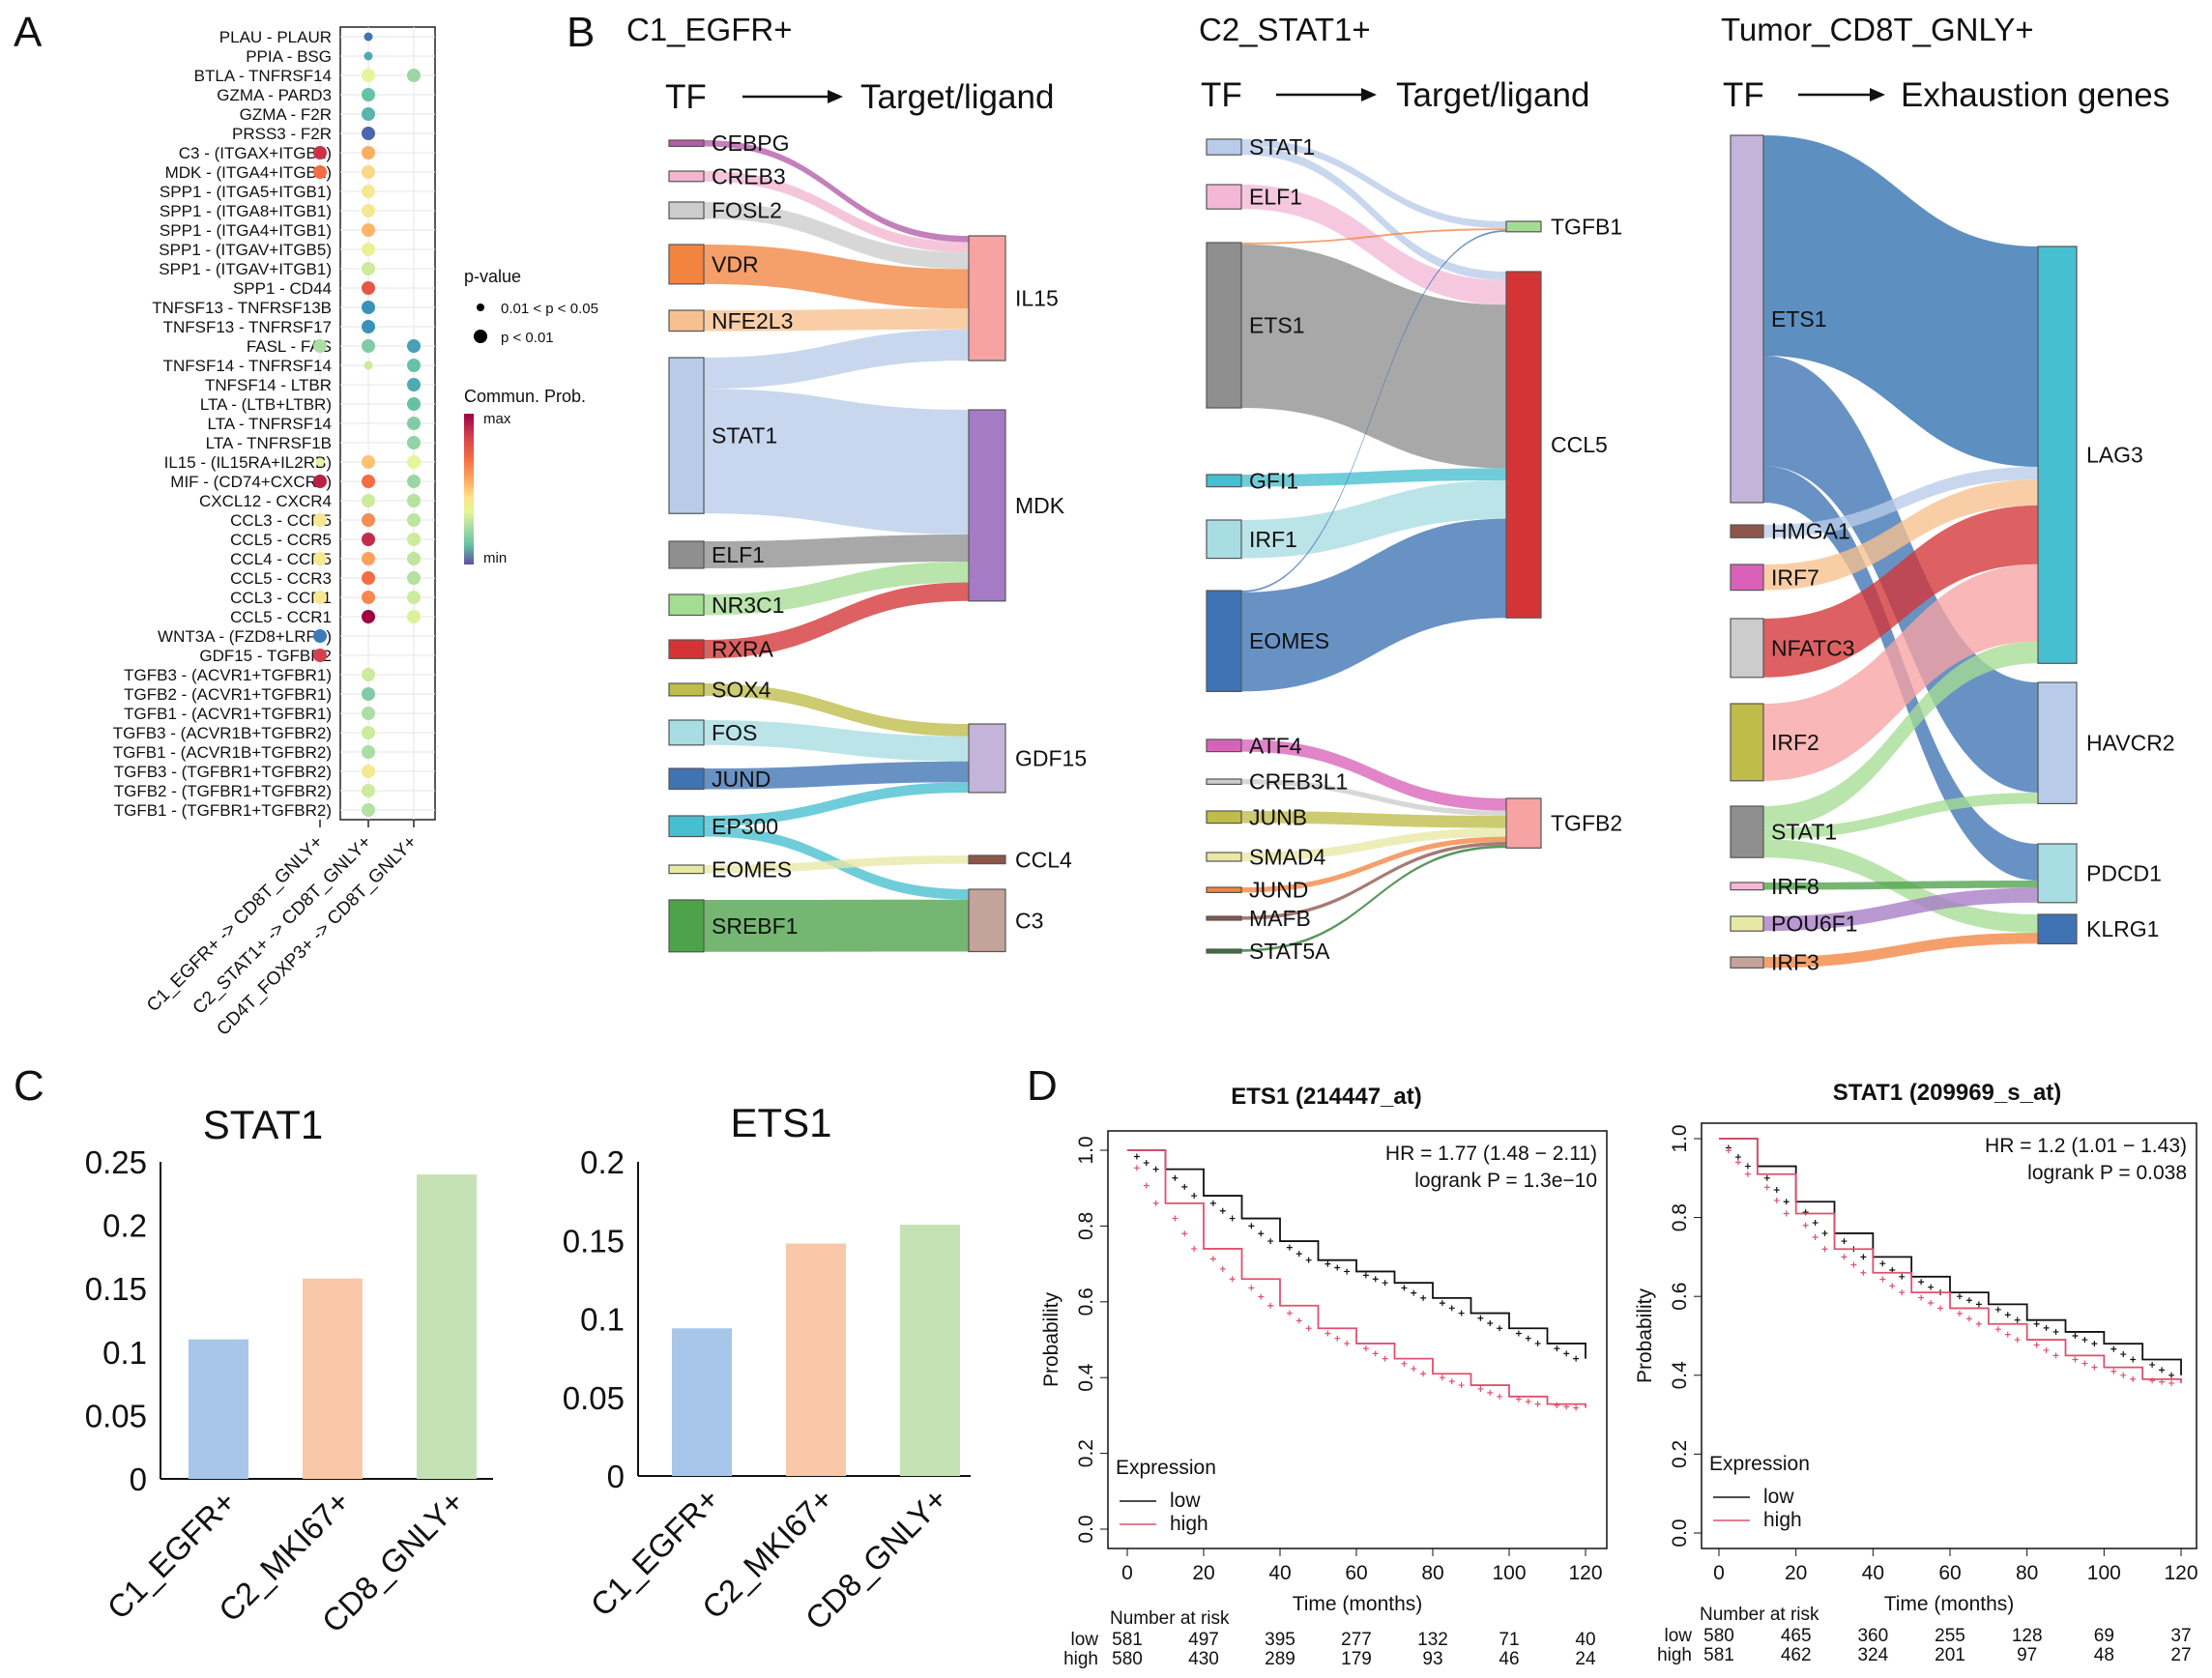 The height and width of the screenshot is (1678, 2212). Describe the element at coordinates (116, 1415) in the screenshot. I see `y-tick-label-1: 0.05` at that location.